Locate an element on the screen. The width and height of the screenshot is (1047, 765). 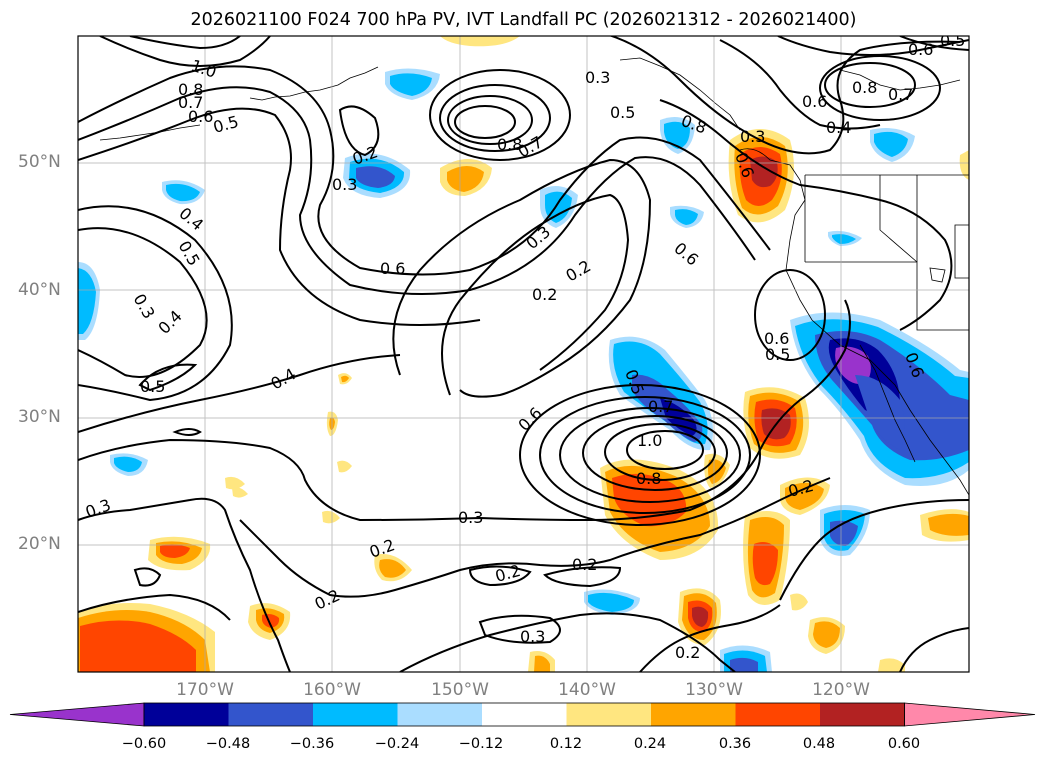
colorbar-tick: −0.12 is located at coordinates (481, 744).